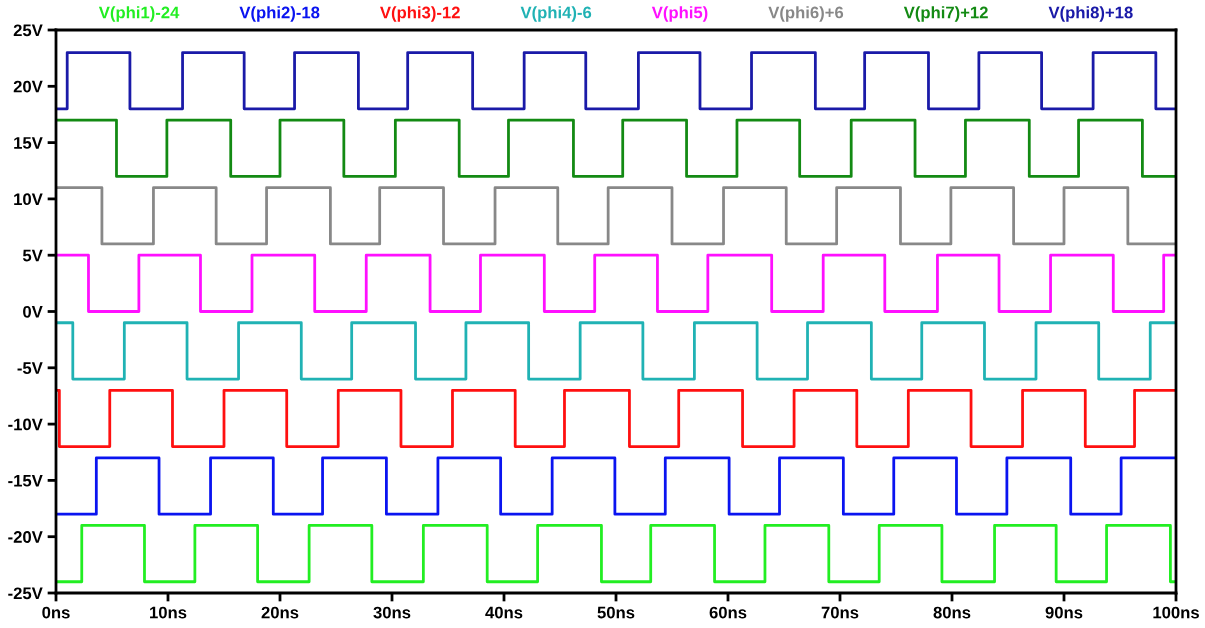 The image size is (1205, 628). I want to click on text: V(phi1)-24, so click(139, 14).